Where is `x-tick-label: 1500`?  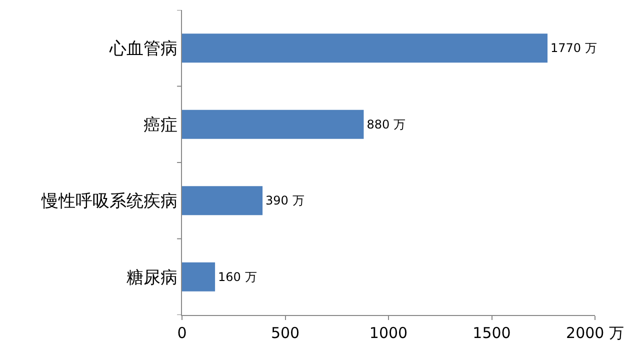 x-tick-label: 1500 is located at coordinates (491, 333).